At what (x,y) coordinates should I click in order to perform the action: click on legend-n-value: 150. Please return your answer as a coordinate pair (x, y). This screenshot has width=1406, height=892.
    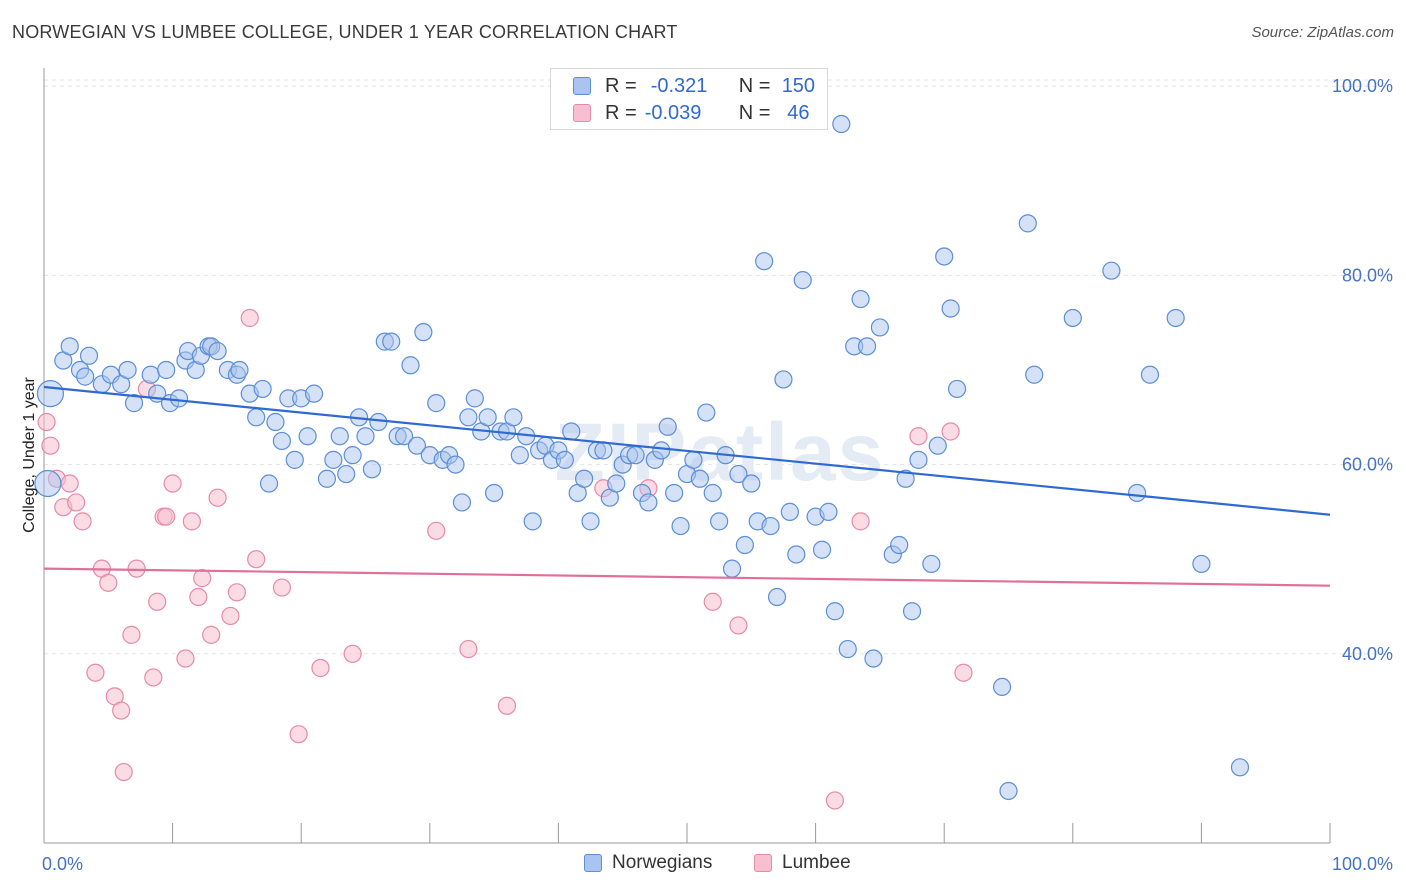
    Looking at the image, I should click on (798, 85).